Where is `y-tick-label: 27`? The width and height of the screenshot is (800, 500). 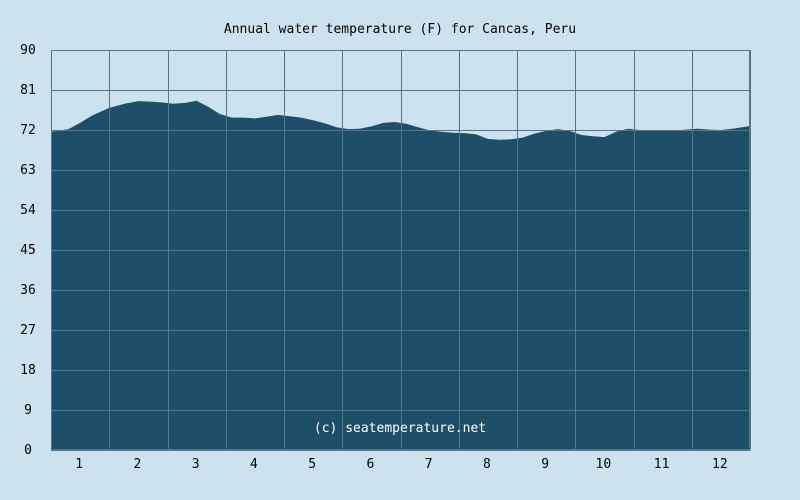 y-tick-label: 27 is located at coordinates (28, 330).